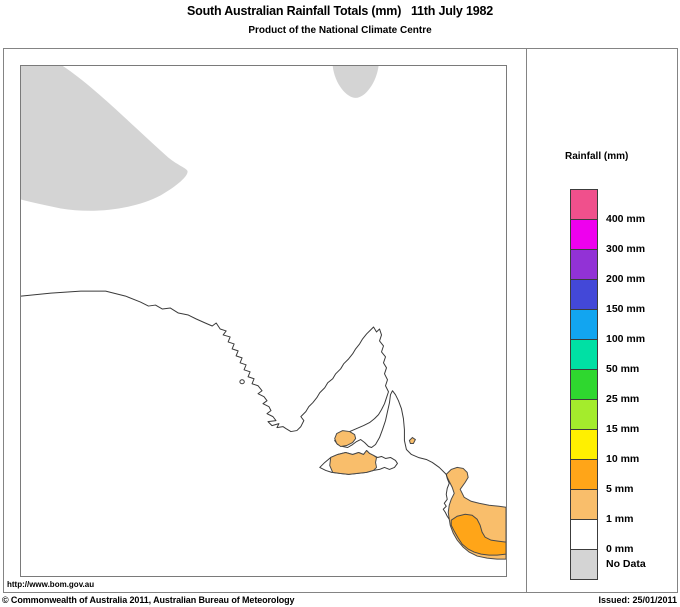 The image size is (680, 607). I want to click on legend-swatch-15-mm, so click(584, 414).